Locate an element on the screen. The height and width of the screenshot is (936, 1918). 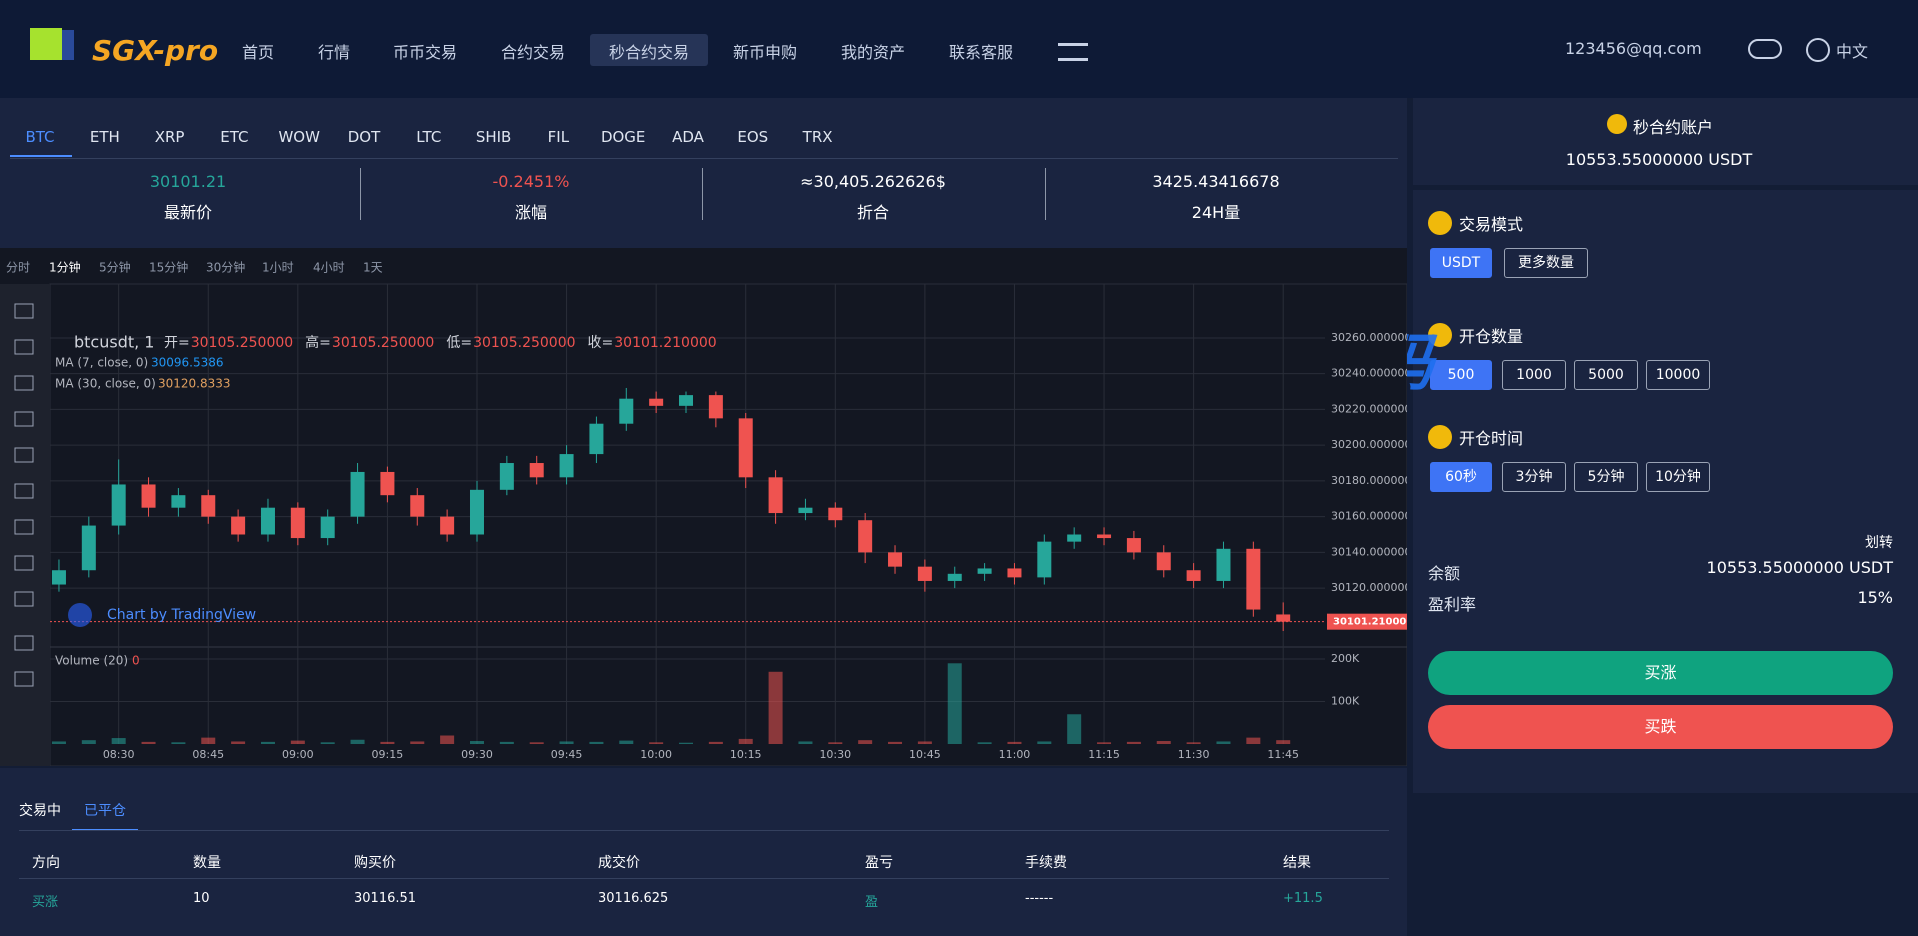
buy-up-button: 买涨 is located at coordinates (1660, 673).